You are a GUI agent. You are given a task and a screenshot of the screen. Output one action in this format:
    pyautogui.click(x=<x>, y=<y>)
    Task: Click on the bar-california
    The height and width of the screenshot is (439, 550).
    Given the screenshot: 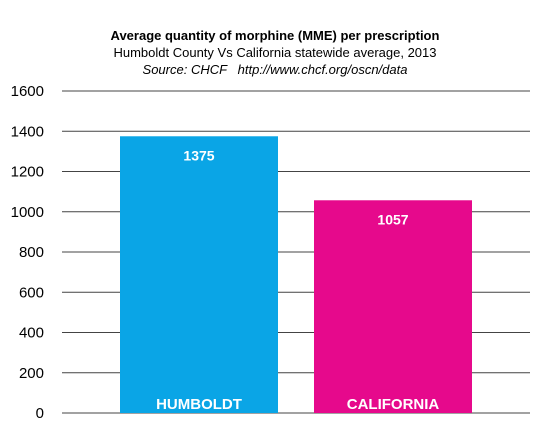 What is the action you would take?
    pyautogui.click(x=393, y=306)
    